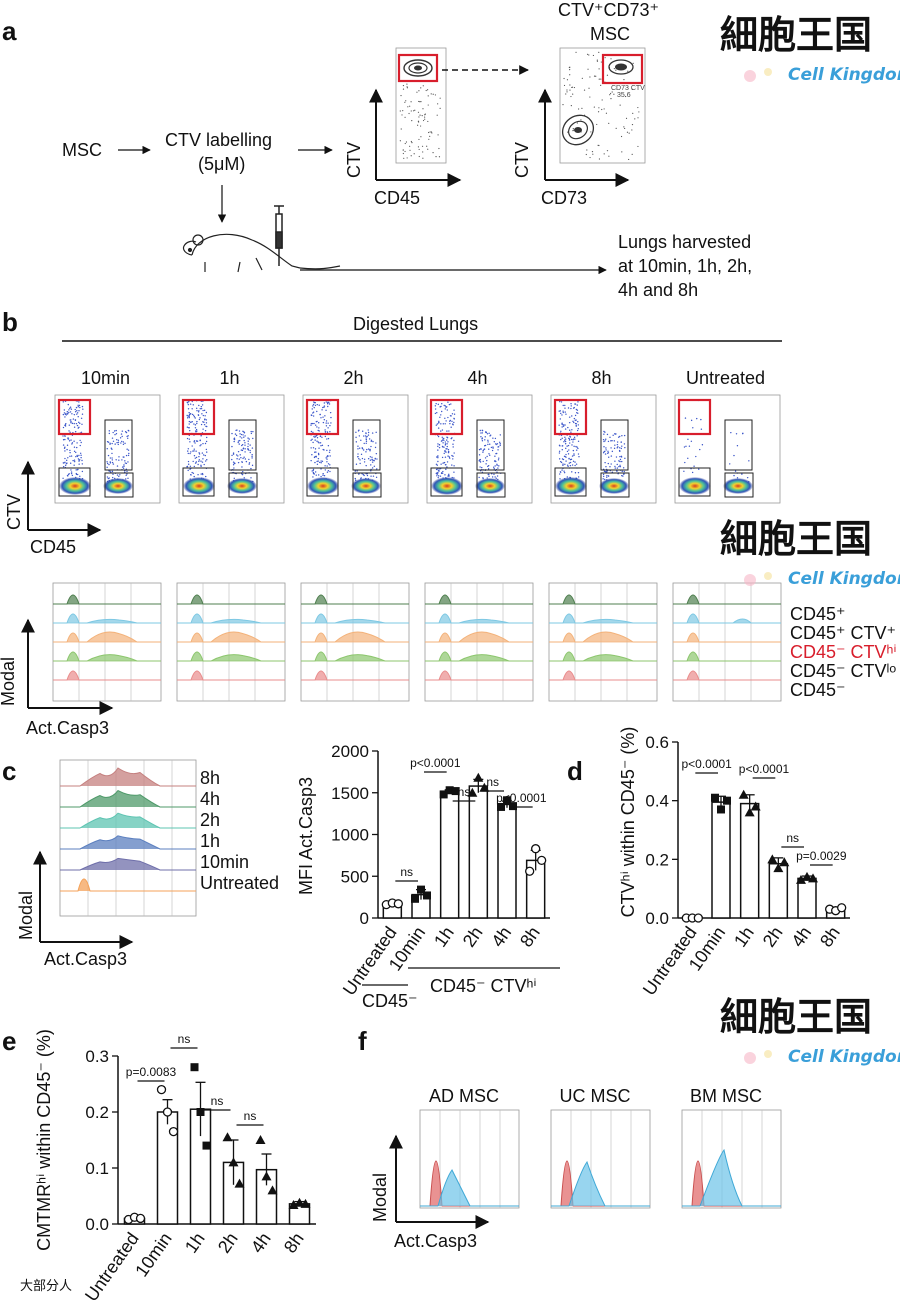 The width and height of the screenshot is (900, 1301). I want to click on hist-row-label: Untreated, so click(239, 883).